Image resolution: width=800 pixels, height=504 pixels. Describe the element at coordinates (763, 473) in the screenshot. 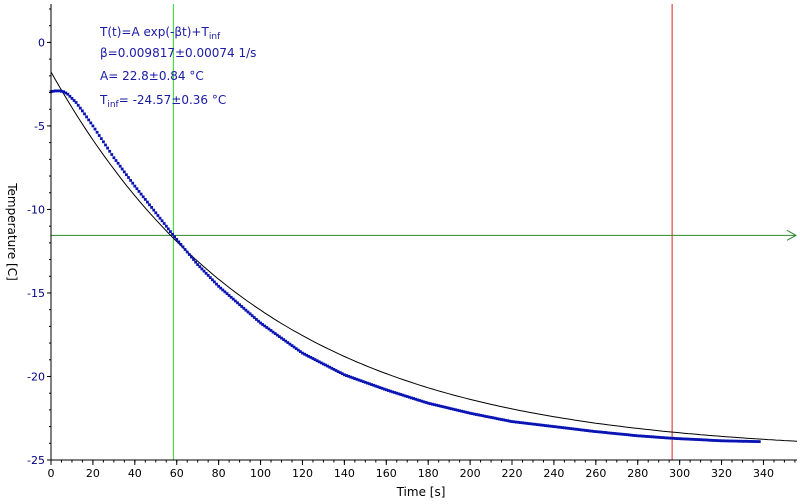

I see `x-tick-label: 340` at that location.